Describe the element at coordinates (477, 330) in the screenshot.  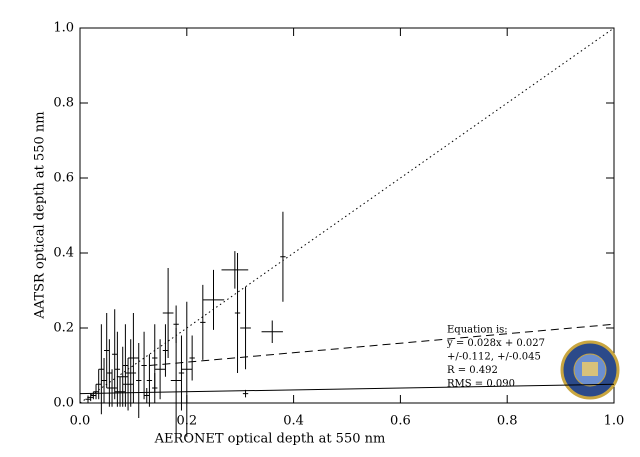
I see `annotation: Equation is:` at that location.